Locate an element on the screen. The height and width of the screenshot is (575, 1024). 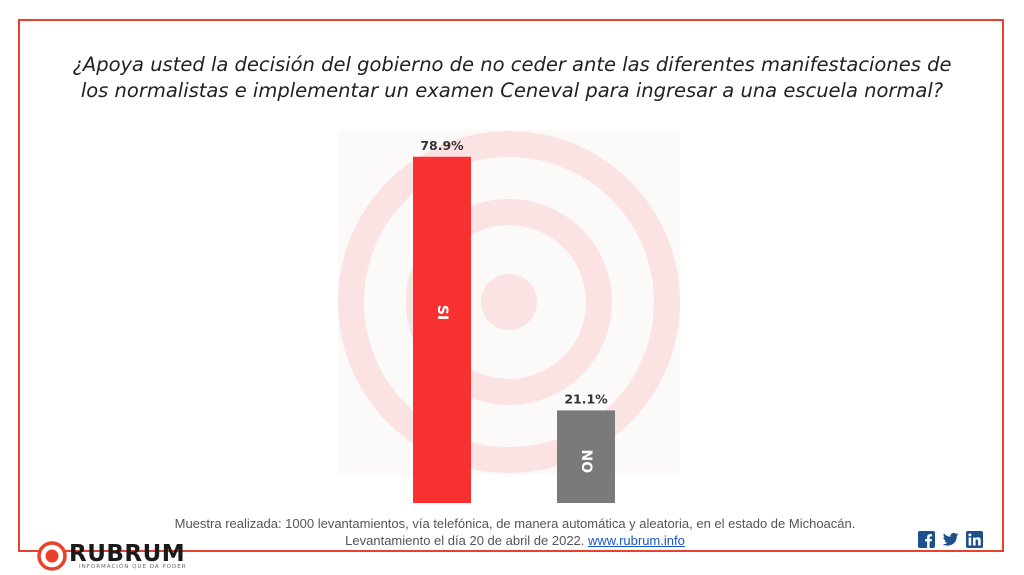
category-label-no: NO is located at coordinates (586, 462).